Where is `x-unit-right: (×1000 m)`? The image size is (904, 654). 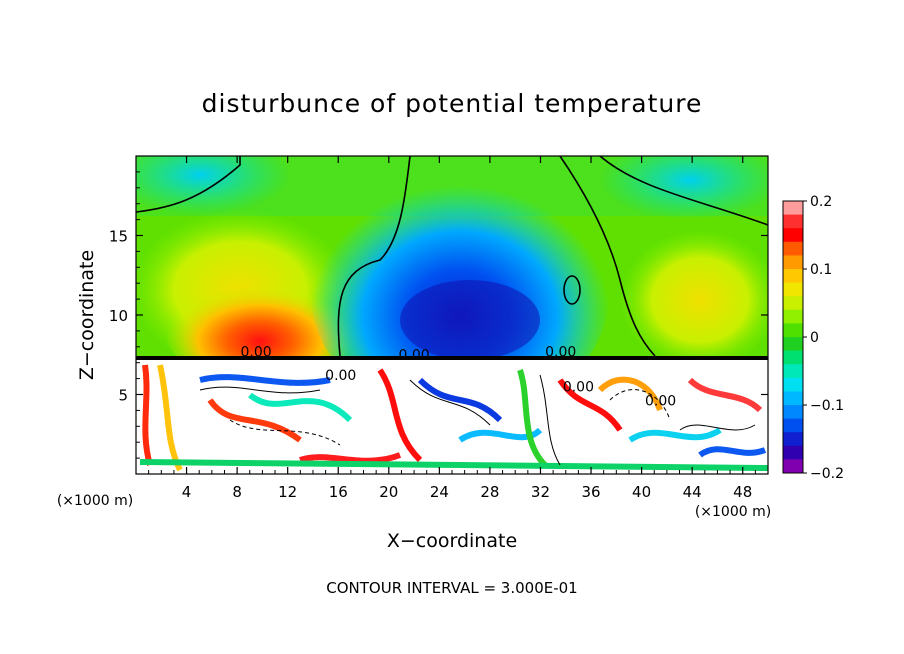
x-unit-right: (×1000 m) is located at coordinates (733, 512).